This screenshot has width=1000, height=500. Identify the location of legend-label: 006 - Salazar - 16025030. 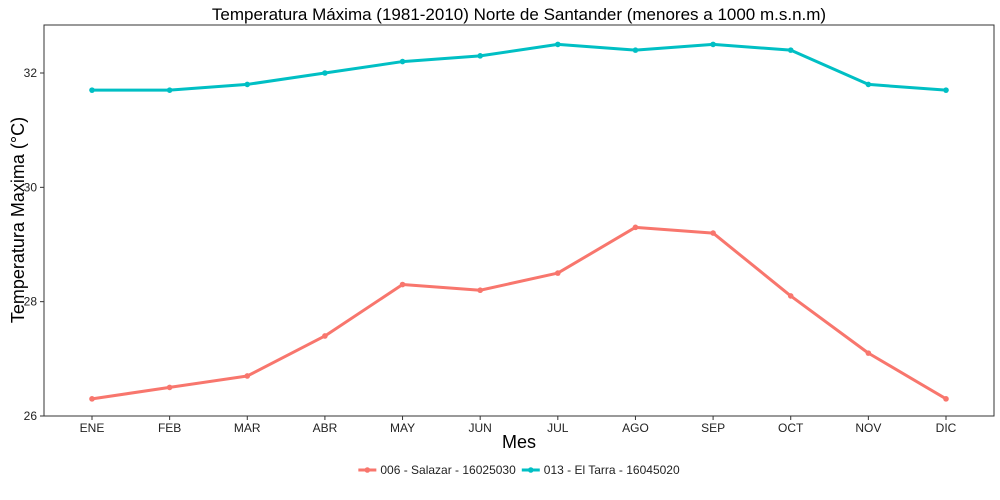
(448, 470).